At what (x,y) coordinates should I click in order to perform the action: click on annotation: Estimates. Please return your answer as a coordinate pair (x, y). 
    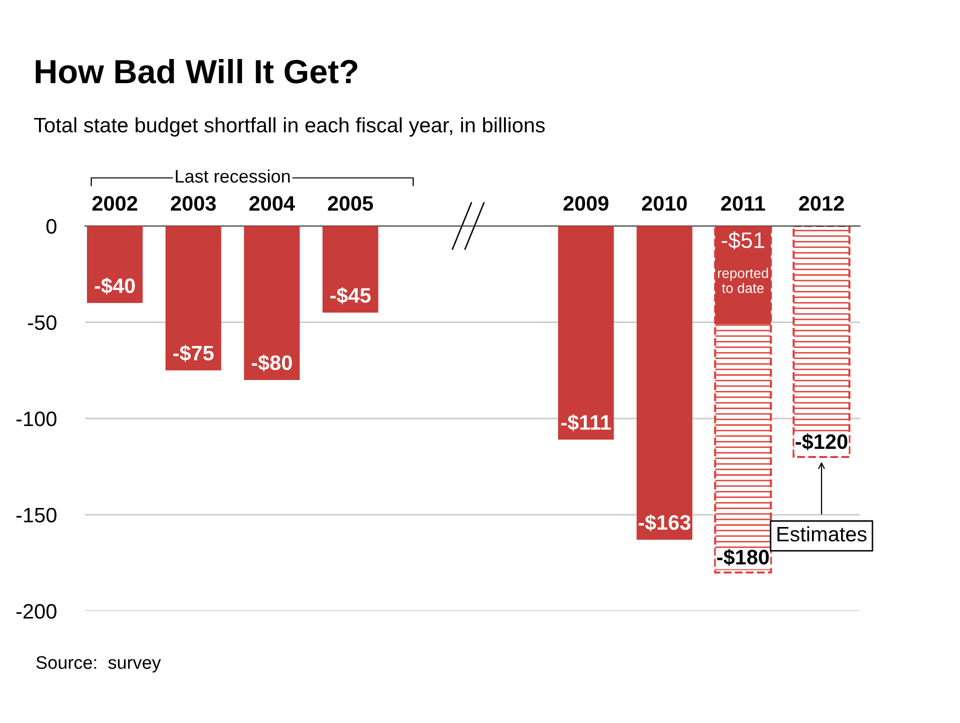
    Looking at the image, I should click on (822, 534).